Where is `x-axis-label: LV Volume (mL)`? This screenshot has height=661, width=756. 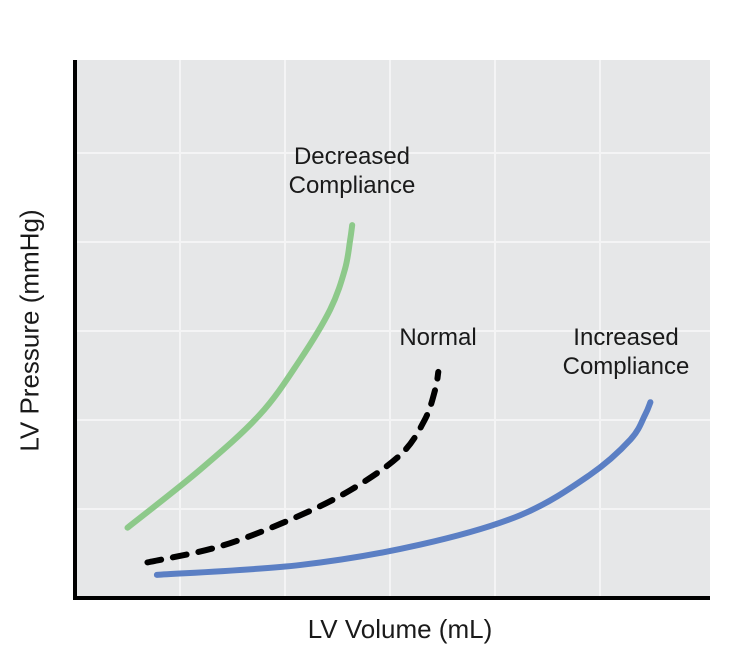
x-axis-label: LV Volume (mL) is located at coordinates (400, 629).